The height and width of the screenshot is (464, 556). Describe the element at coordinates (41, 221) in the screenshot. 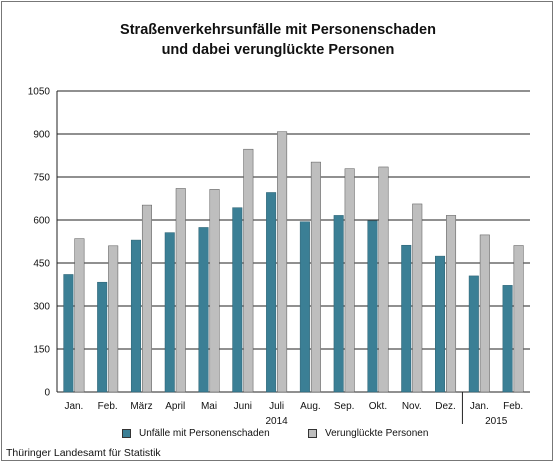

I see `y-tick-label-600: 600` at that location.